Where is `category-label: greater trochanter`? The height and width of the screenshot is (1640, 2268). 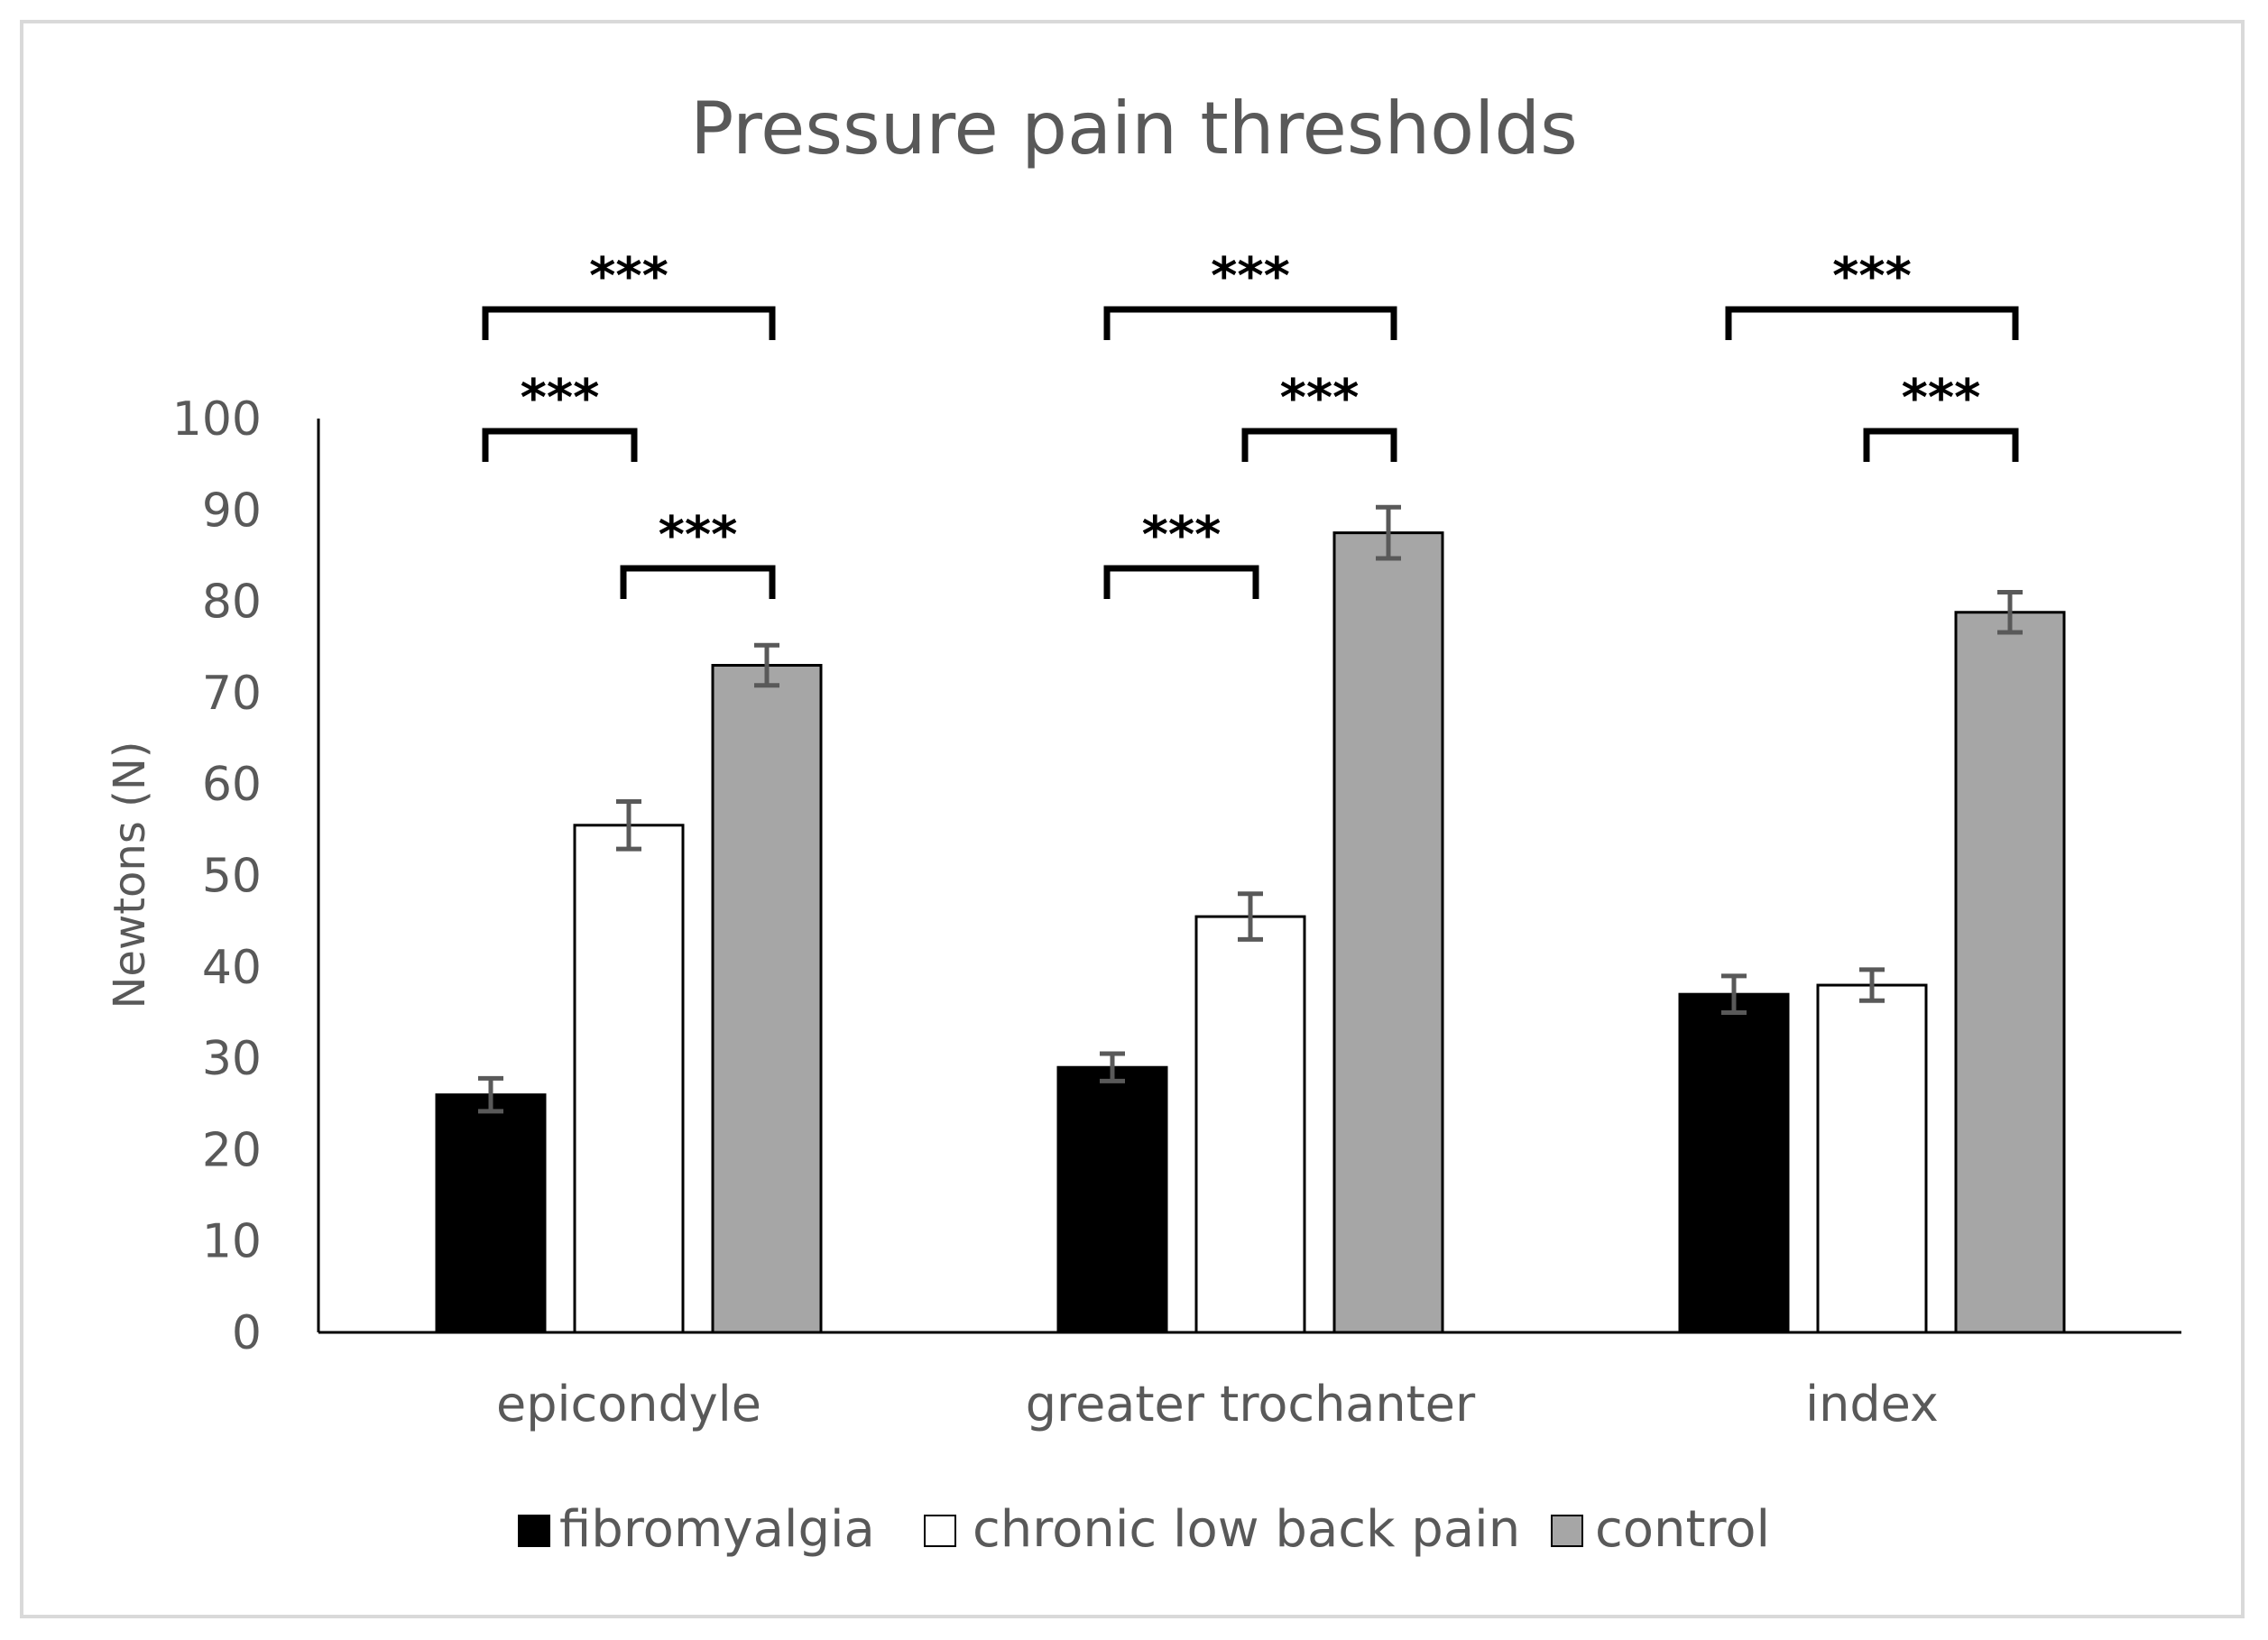
category-label: greater trochanter is located at coordinates (1251, 1405).